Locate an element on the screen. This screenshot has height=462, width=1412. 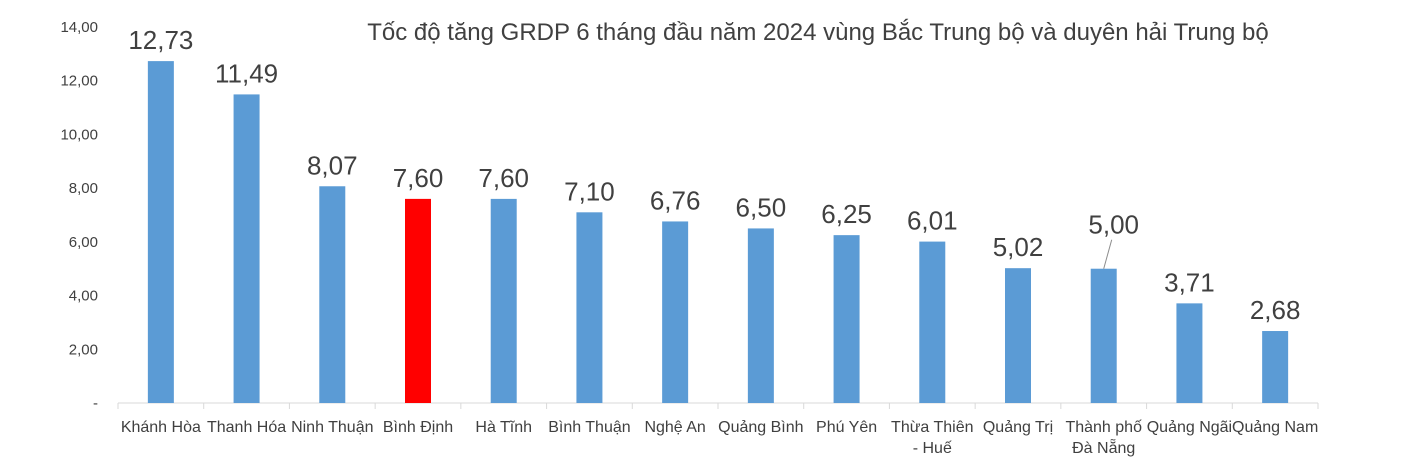
y-tick-label: 12,00 is located at coordinates (79, 81).